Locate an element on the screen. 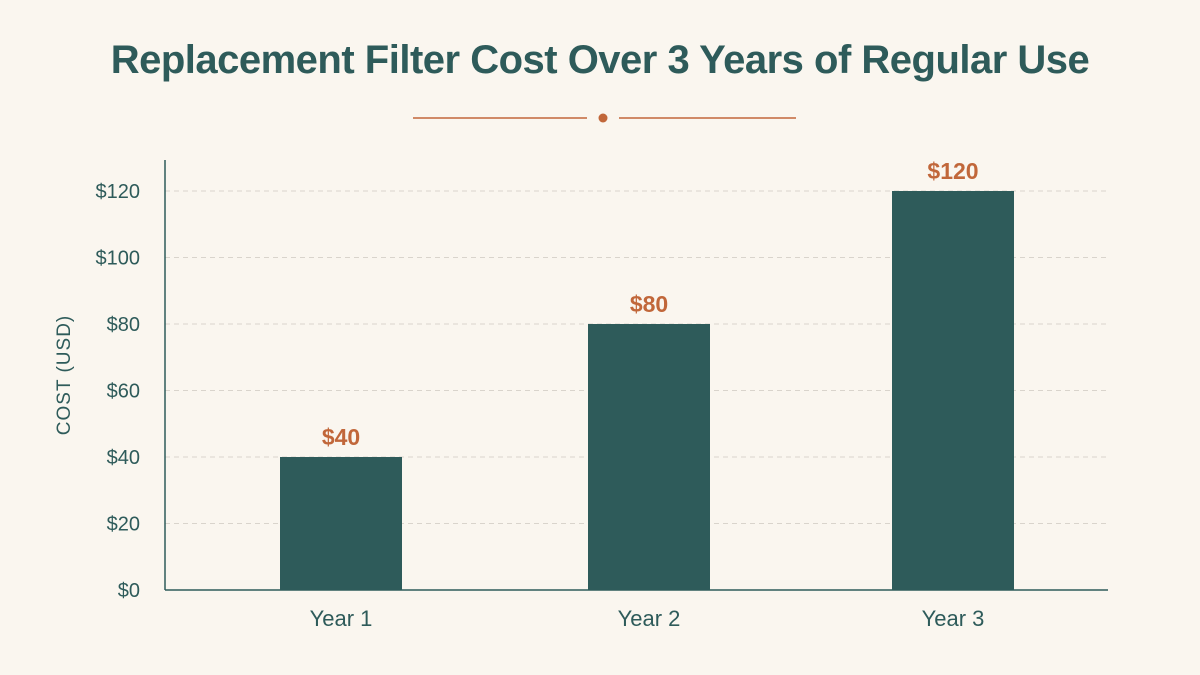 The height and width of the screenshot is (675, 1200). y-tick-label: $0 is located at coordinates (129, 591).